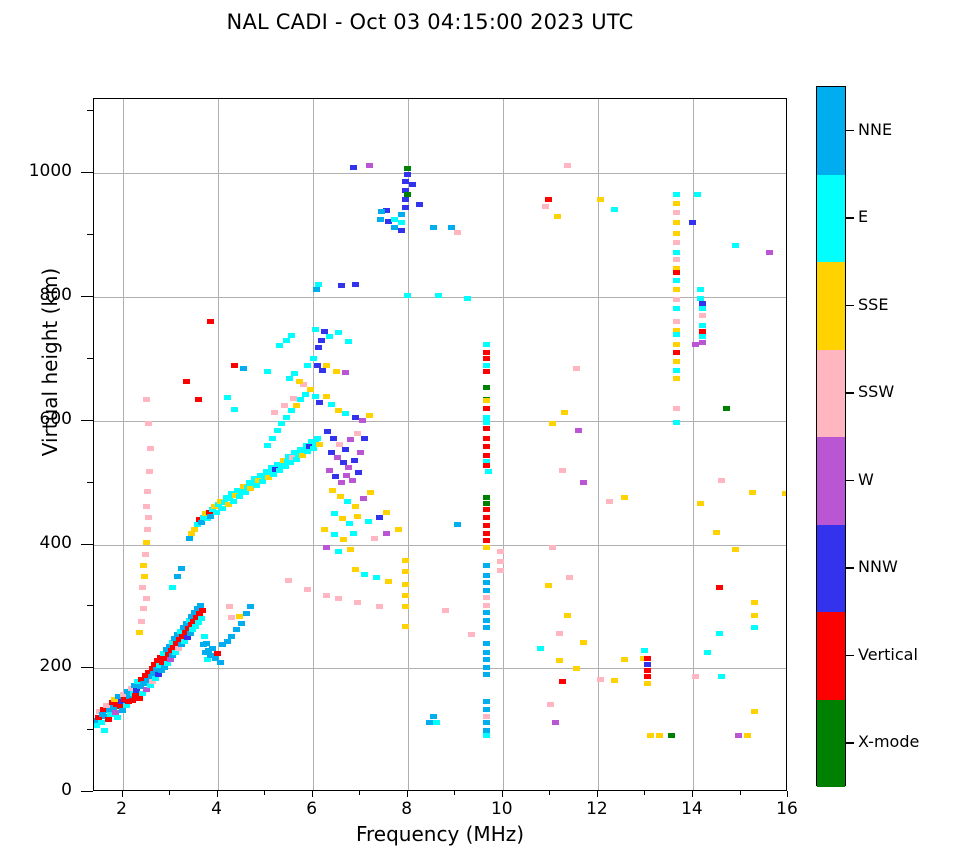 The height and width of the screenshot is (857, 958). I want to click on x-tick-label: 12, so click(597, 809).